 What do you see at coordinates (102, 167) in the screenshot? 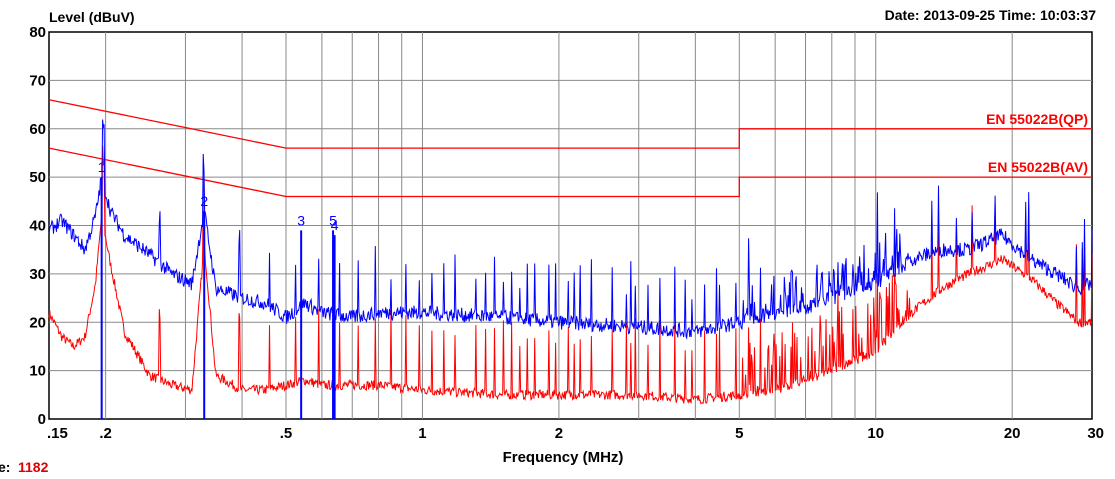
I see `peak-marker-label: 1` at bounding box center [102, 167].